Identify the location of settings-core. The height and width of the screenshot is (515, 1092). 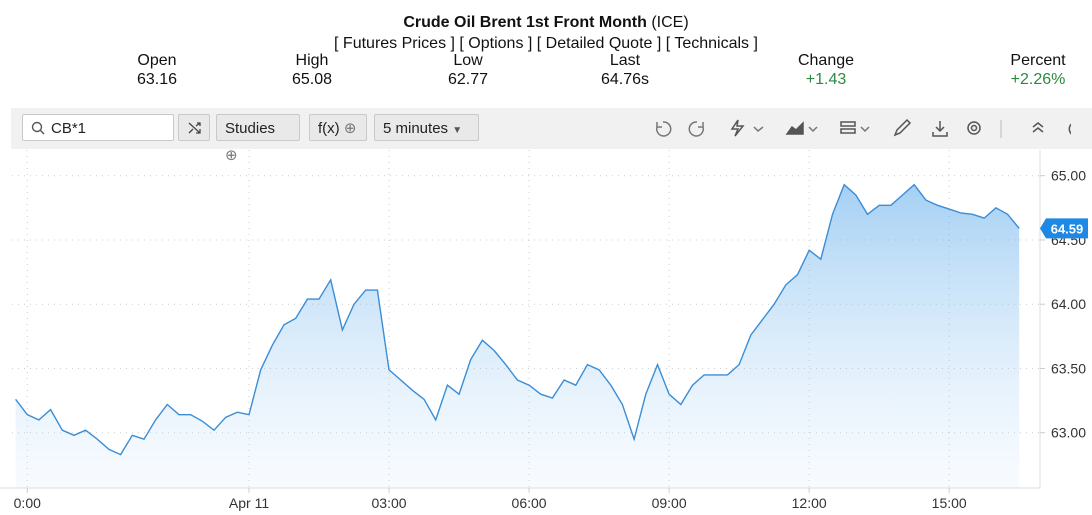
(974, 128).